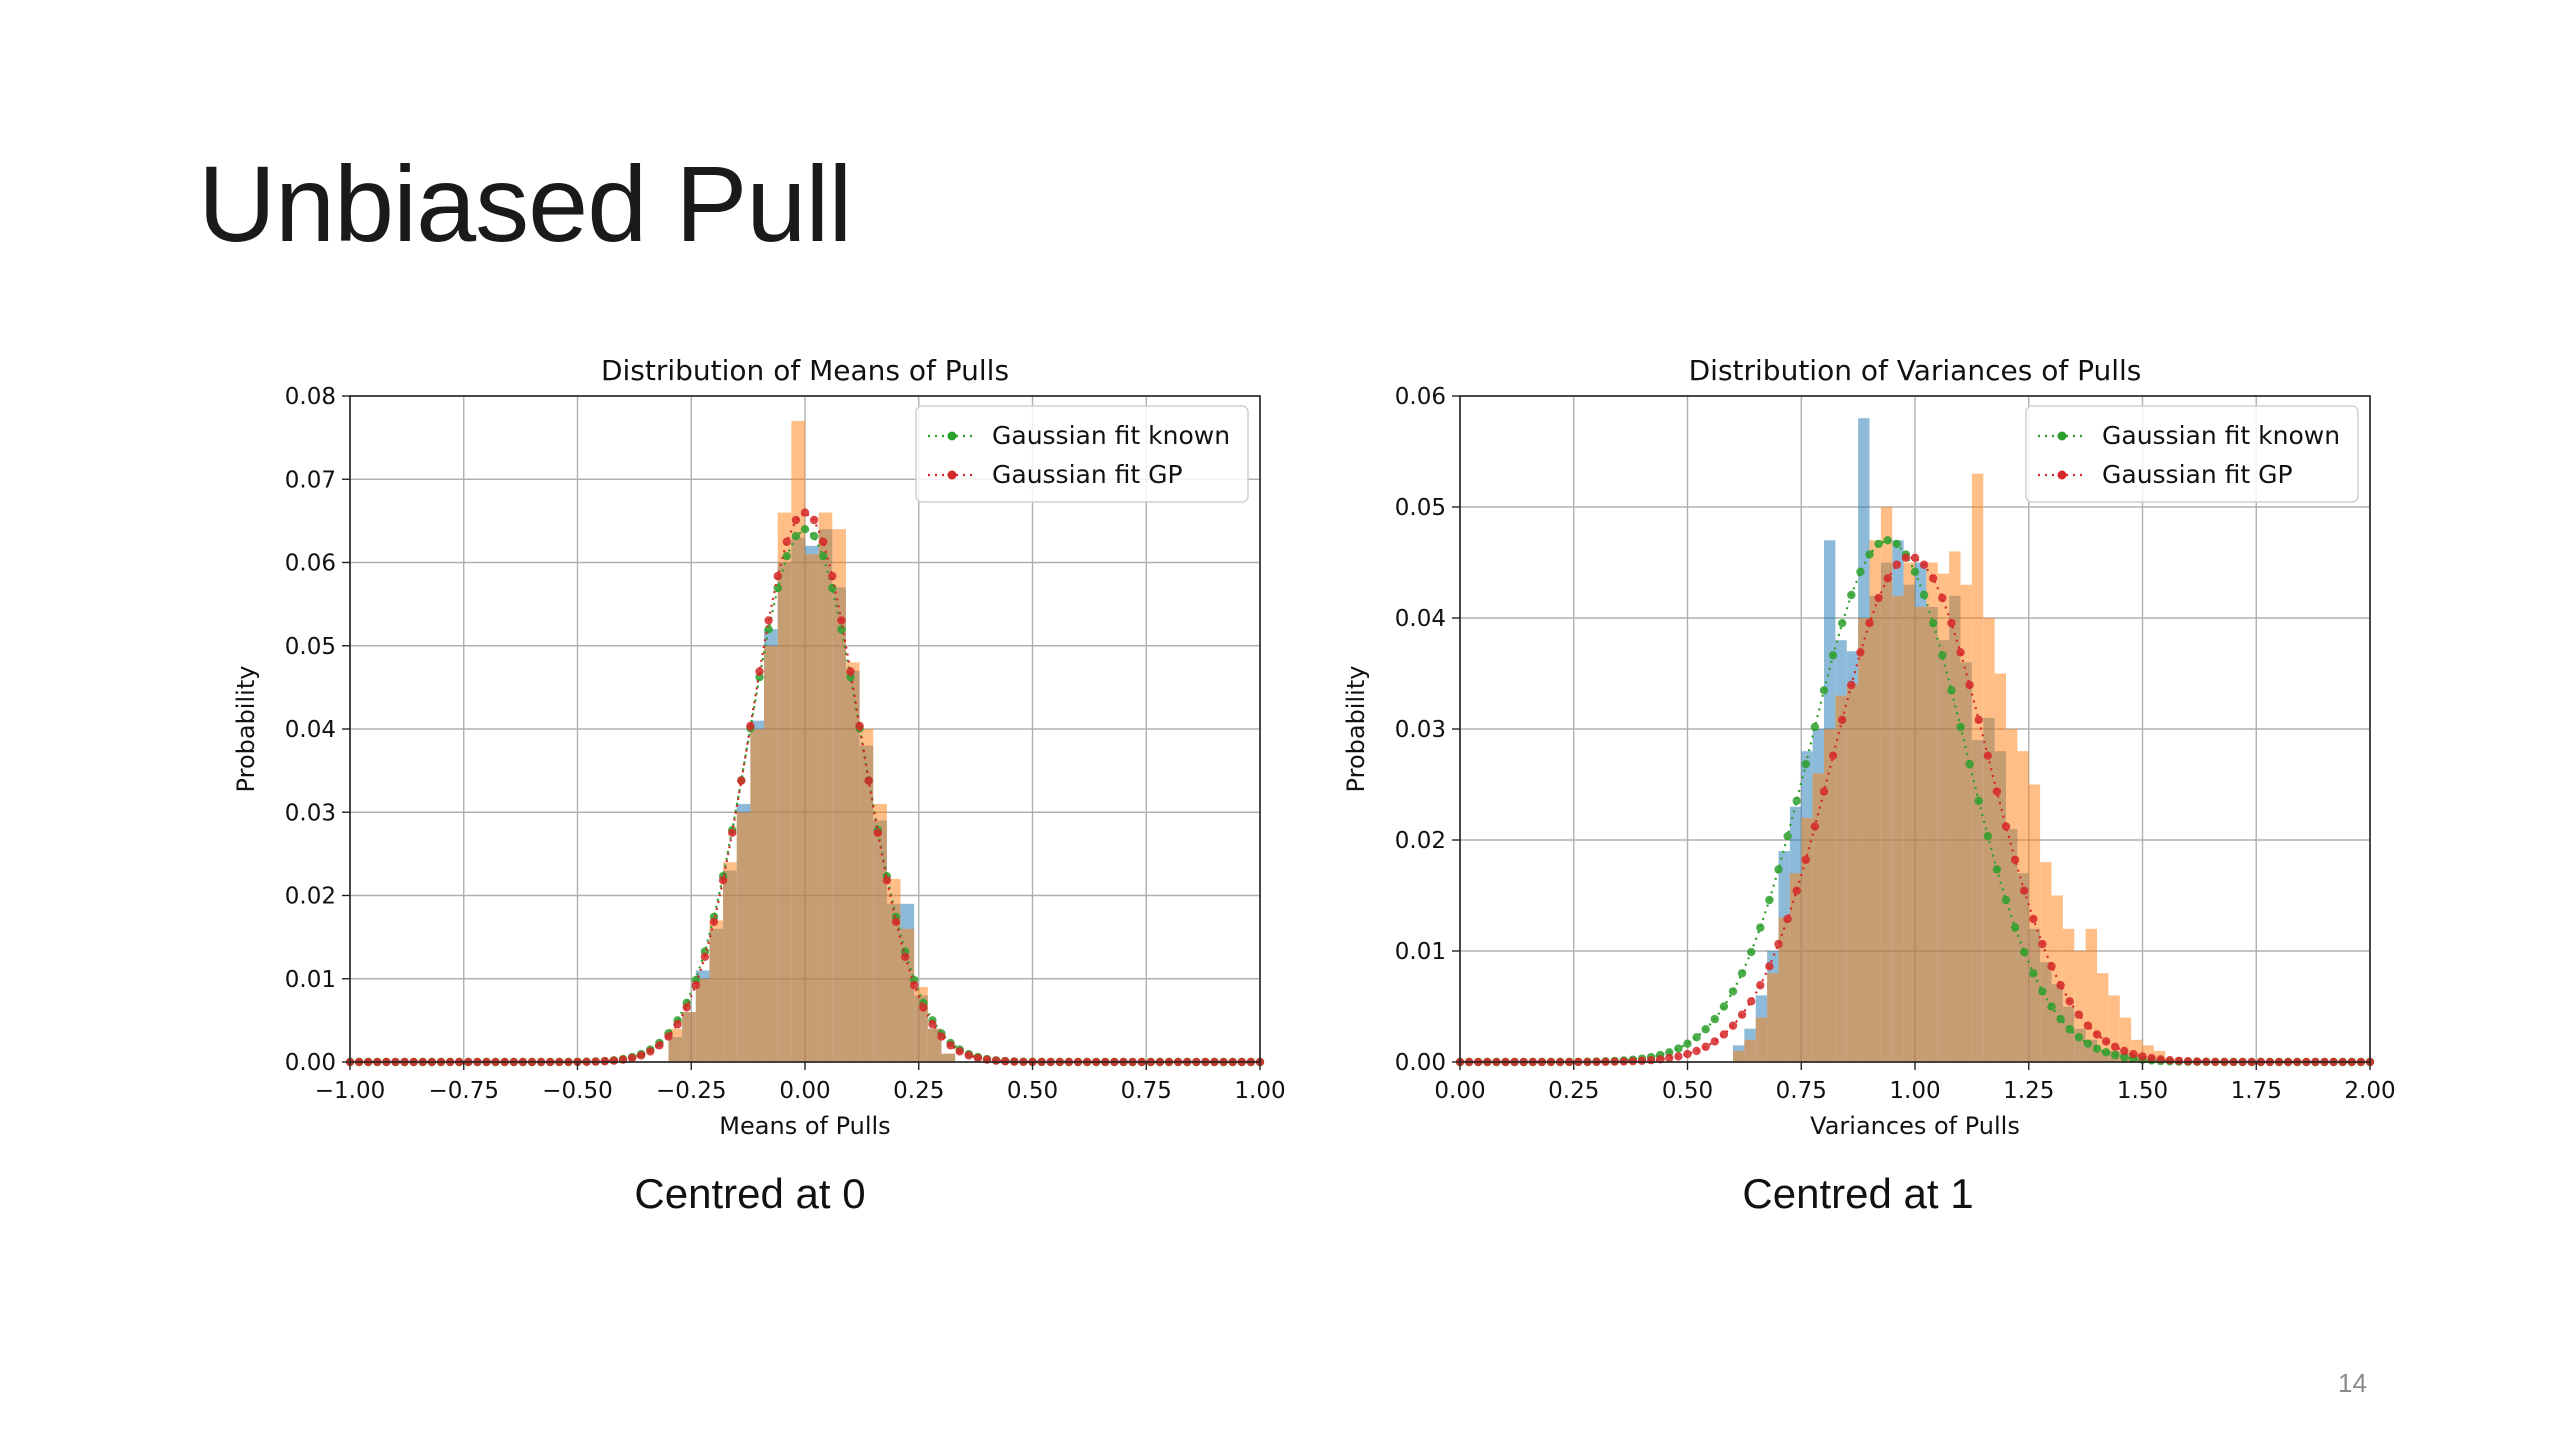  What do you see at coordinates (1420, 730) in the screenshot?
I see `y-tick-label: 0.03` at bounding box center [1420, 730].